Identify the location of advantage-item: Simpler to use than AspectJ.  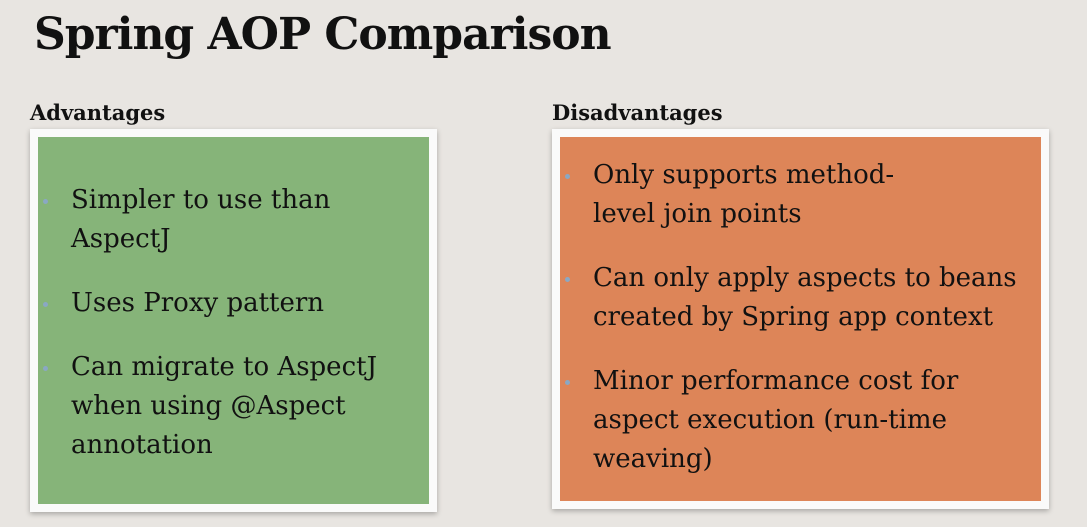
(209, 220).